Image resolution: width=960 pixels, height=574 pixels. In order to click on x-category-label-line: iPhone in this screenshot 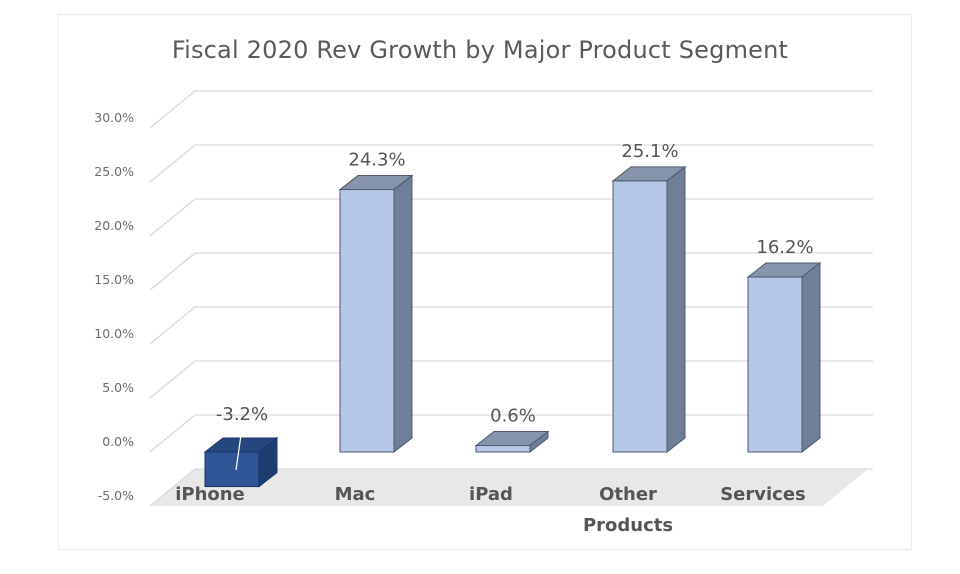, I will do `click(210, 494)`.